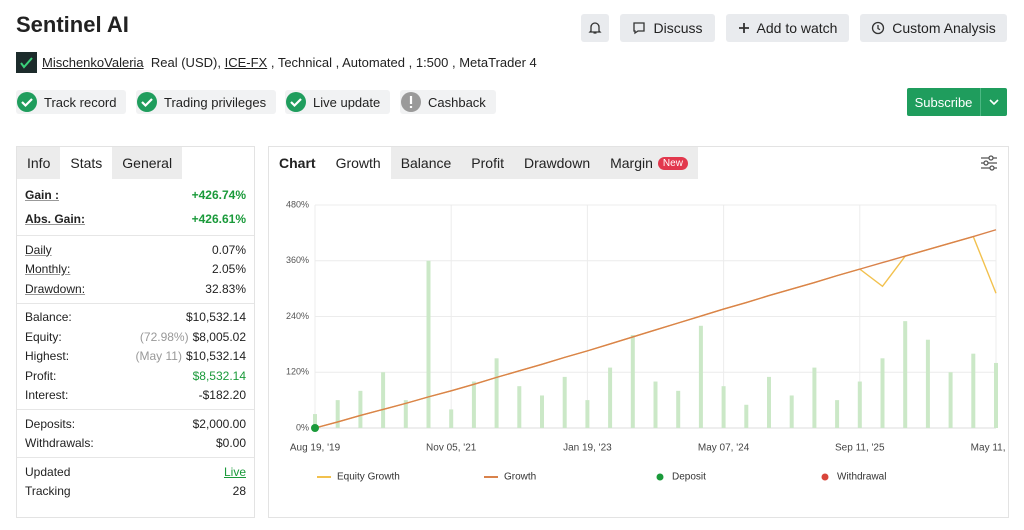 Image resolution: width=1024 pixels, height=530 pixels. What do you see at coordinates (451, 448) in the screenshot?
I see `x-tick-label: Nov 05, '21` at bounding box center [451, 448].